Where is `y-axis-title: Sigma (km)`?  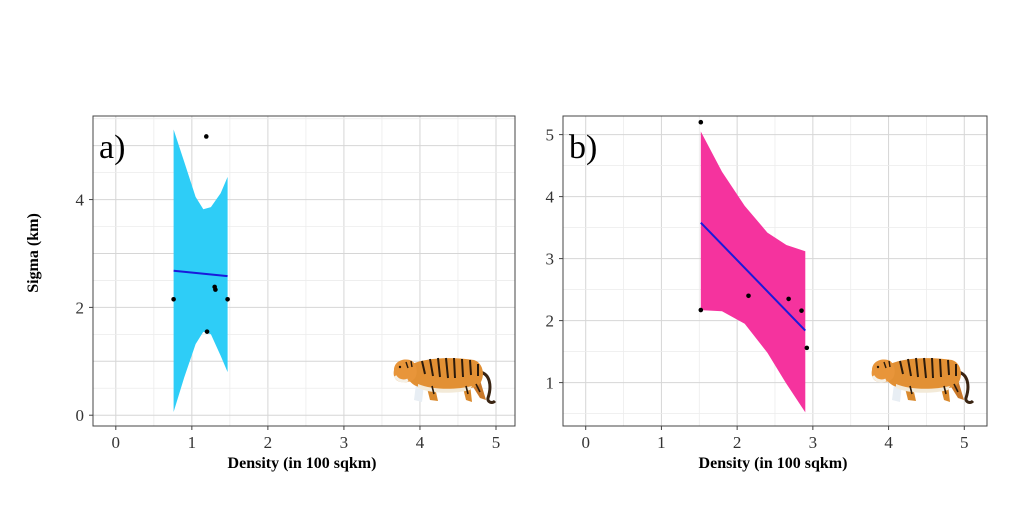 y-axis-title: Sigma (km) is located at coordinates (33, 253).